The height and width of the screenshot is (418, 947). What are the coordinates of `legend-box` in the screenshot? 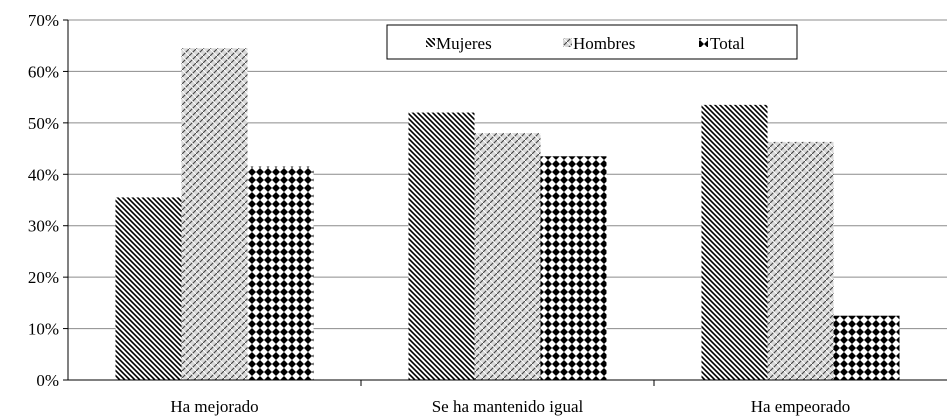 It's located at (592, 42).